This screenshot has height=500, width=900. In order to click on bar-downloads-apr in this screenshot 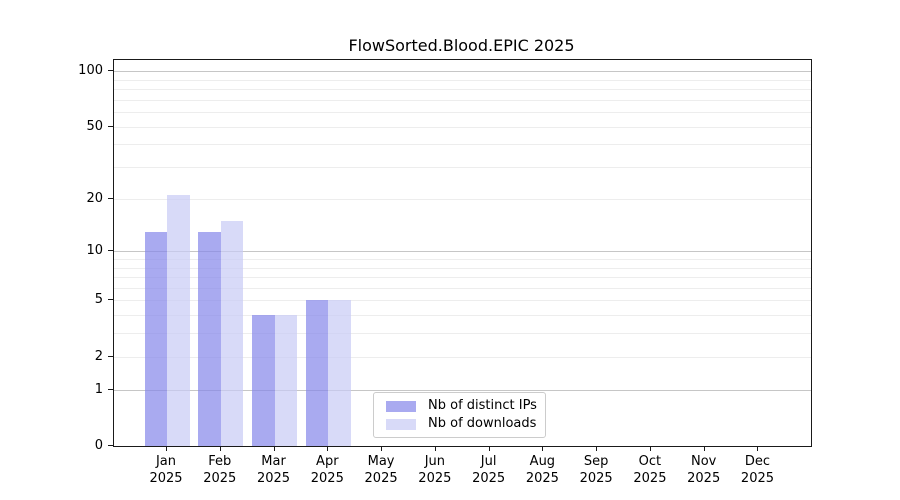, I will do `click(339, 373)`.